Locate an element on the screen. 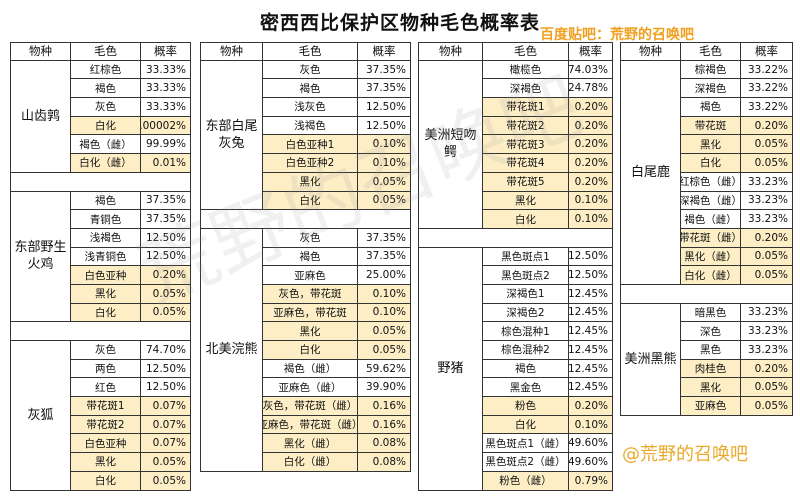 This screenshot has height=502, width=800. coat-color: 带花斑1 is located at coordinates (526, 107).